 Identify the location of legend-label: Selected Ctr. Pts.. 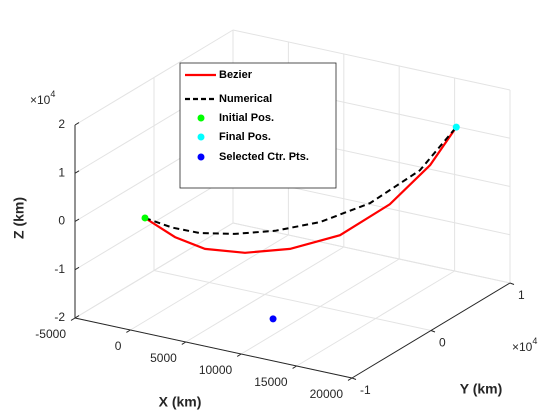
(264, 157).